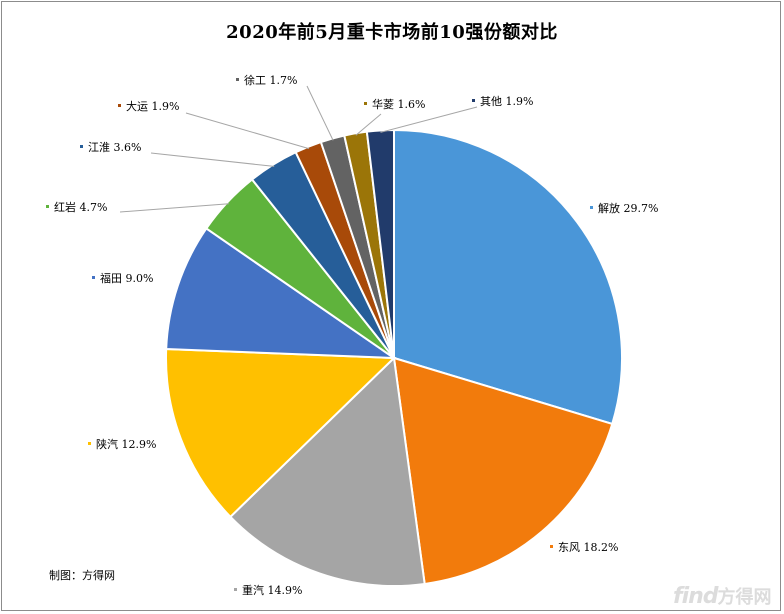  Describe the element at coordinates (80, 207) in the screenshot. I see `data-label: 红岩 4.7%` at that location.